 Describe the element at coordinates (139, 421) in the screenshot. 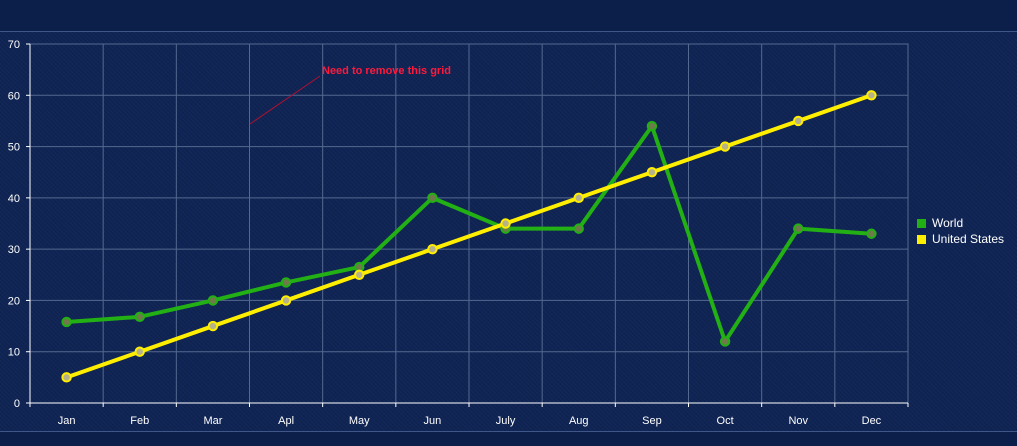

I see `x-tick-label: Feb` at that location.